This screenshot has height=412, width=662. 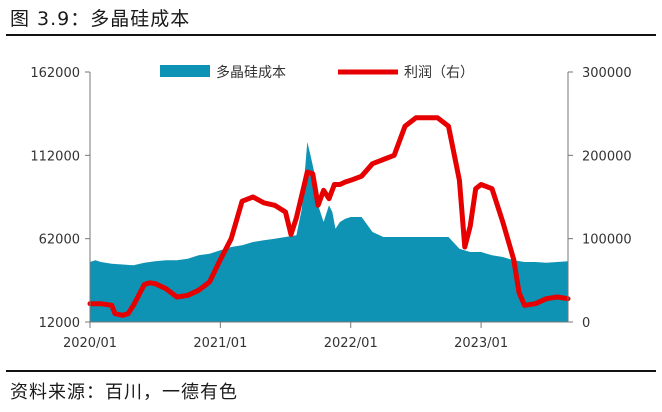 I want to click on top-rule, so click(x=331, y=35).